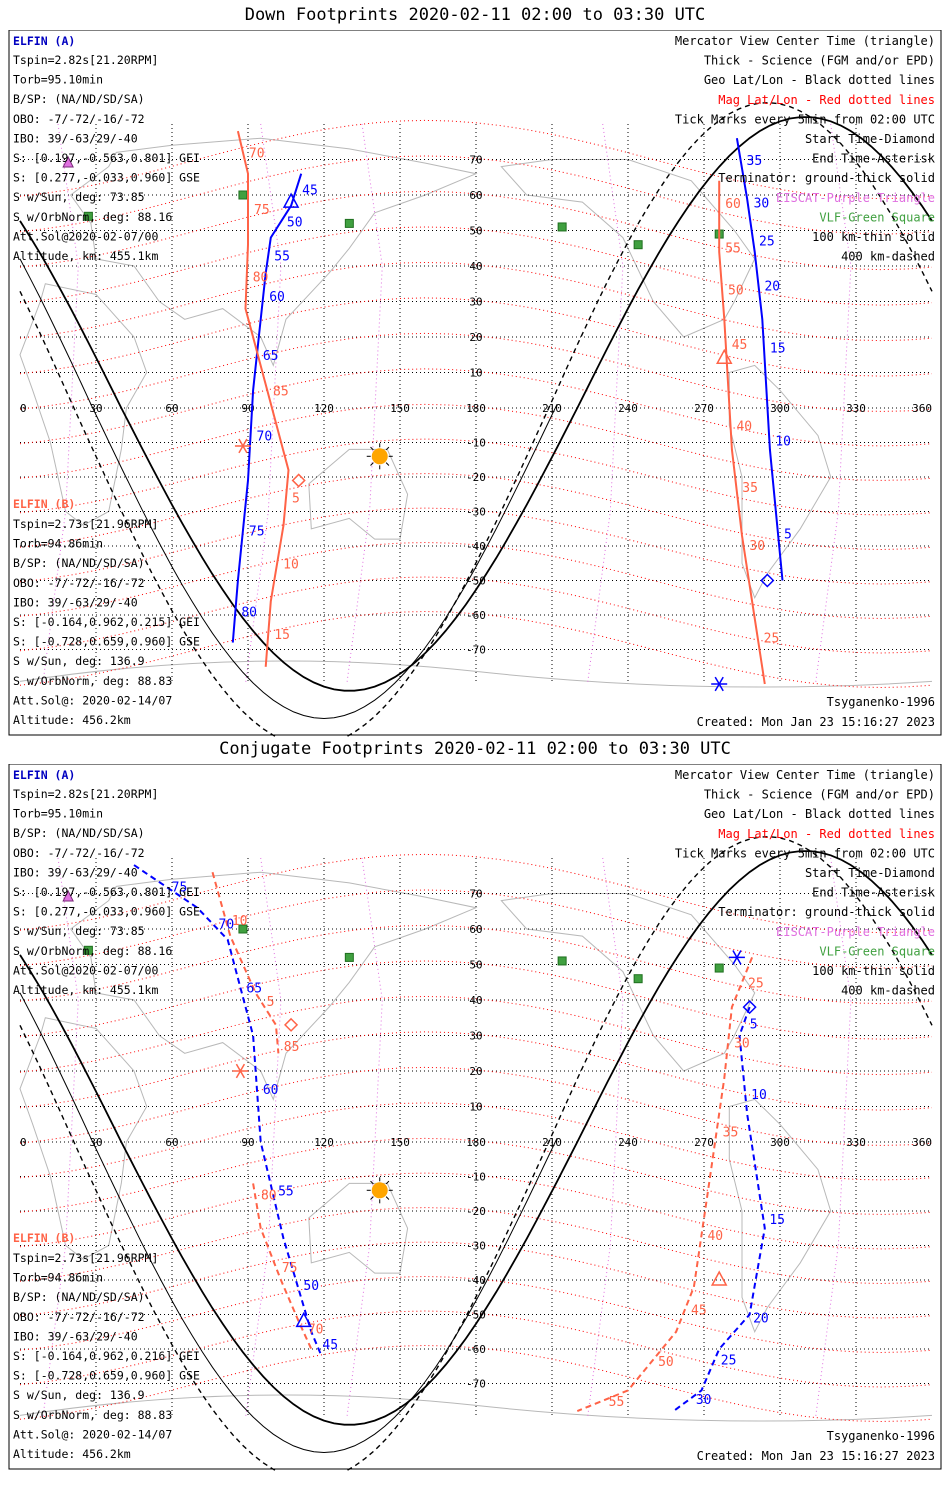  What do you see at coordinates (277, 297) in the screenshot?
I see `track-label-a: 60` at bounding box center [277, 297].